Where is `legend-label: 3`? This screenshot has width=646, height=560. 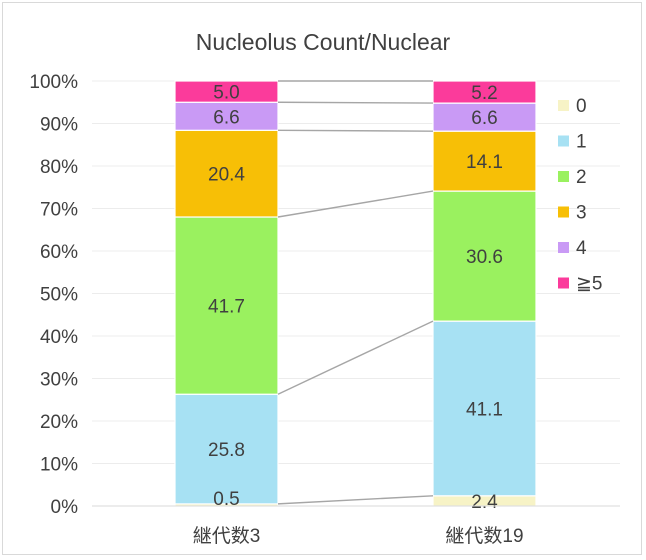 legend-label: 3 is located at coordinates (581, 213).